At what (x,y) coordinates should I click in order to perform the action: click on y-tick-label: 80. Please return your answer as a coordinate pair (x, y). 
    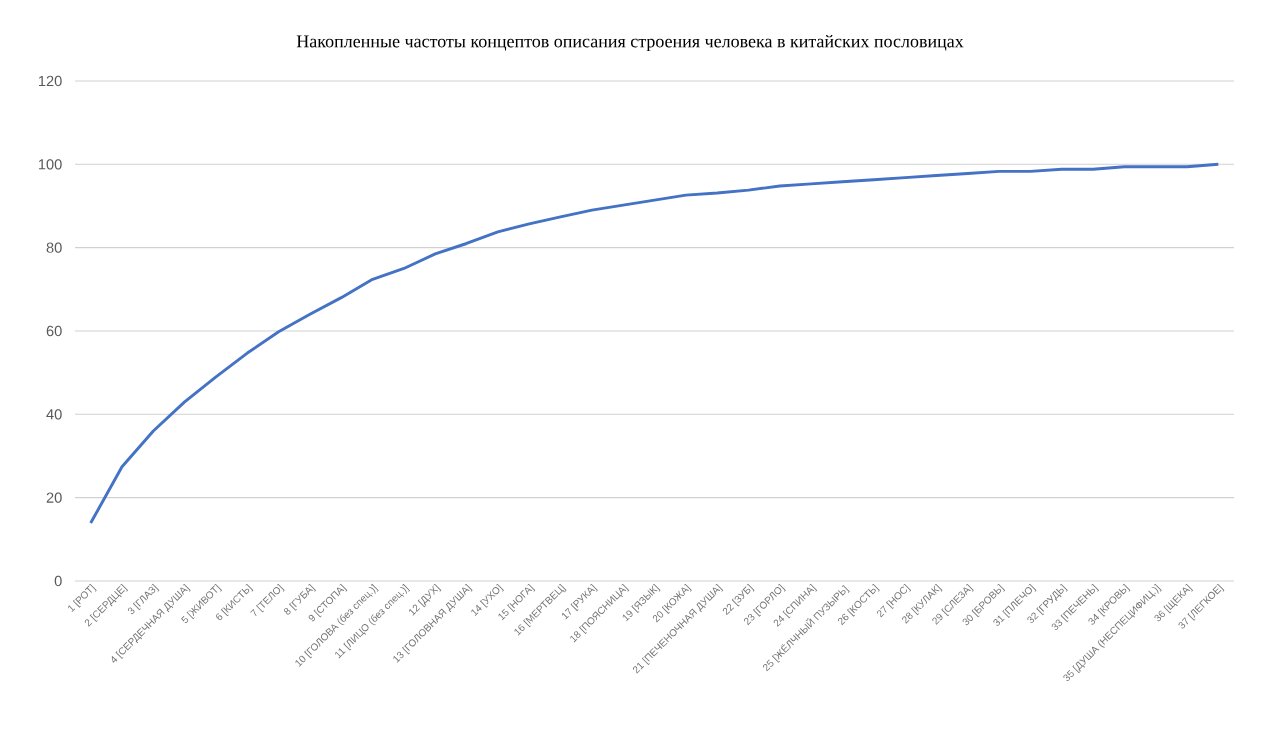
    Looking at the image, I should click on (54, 247).